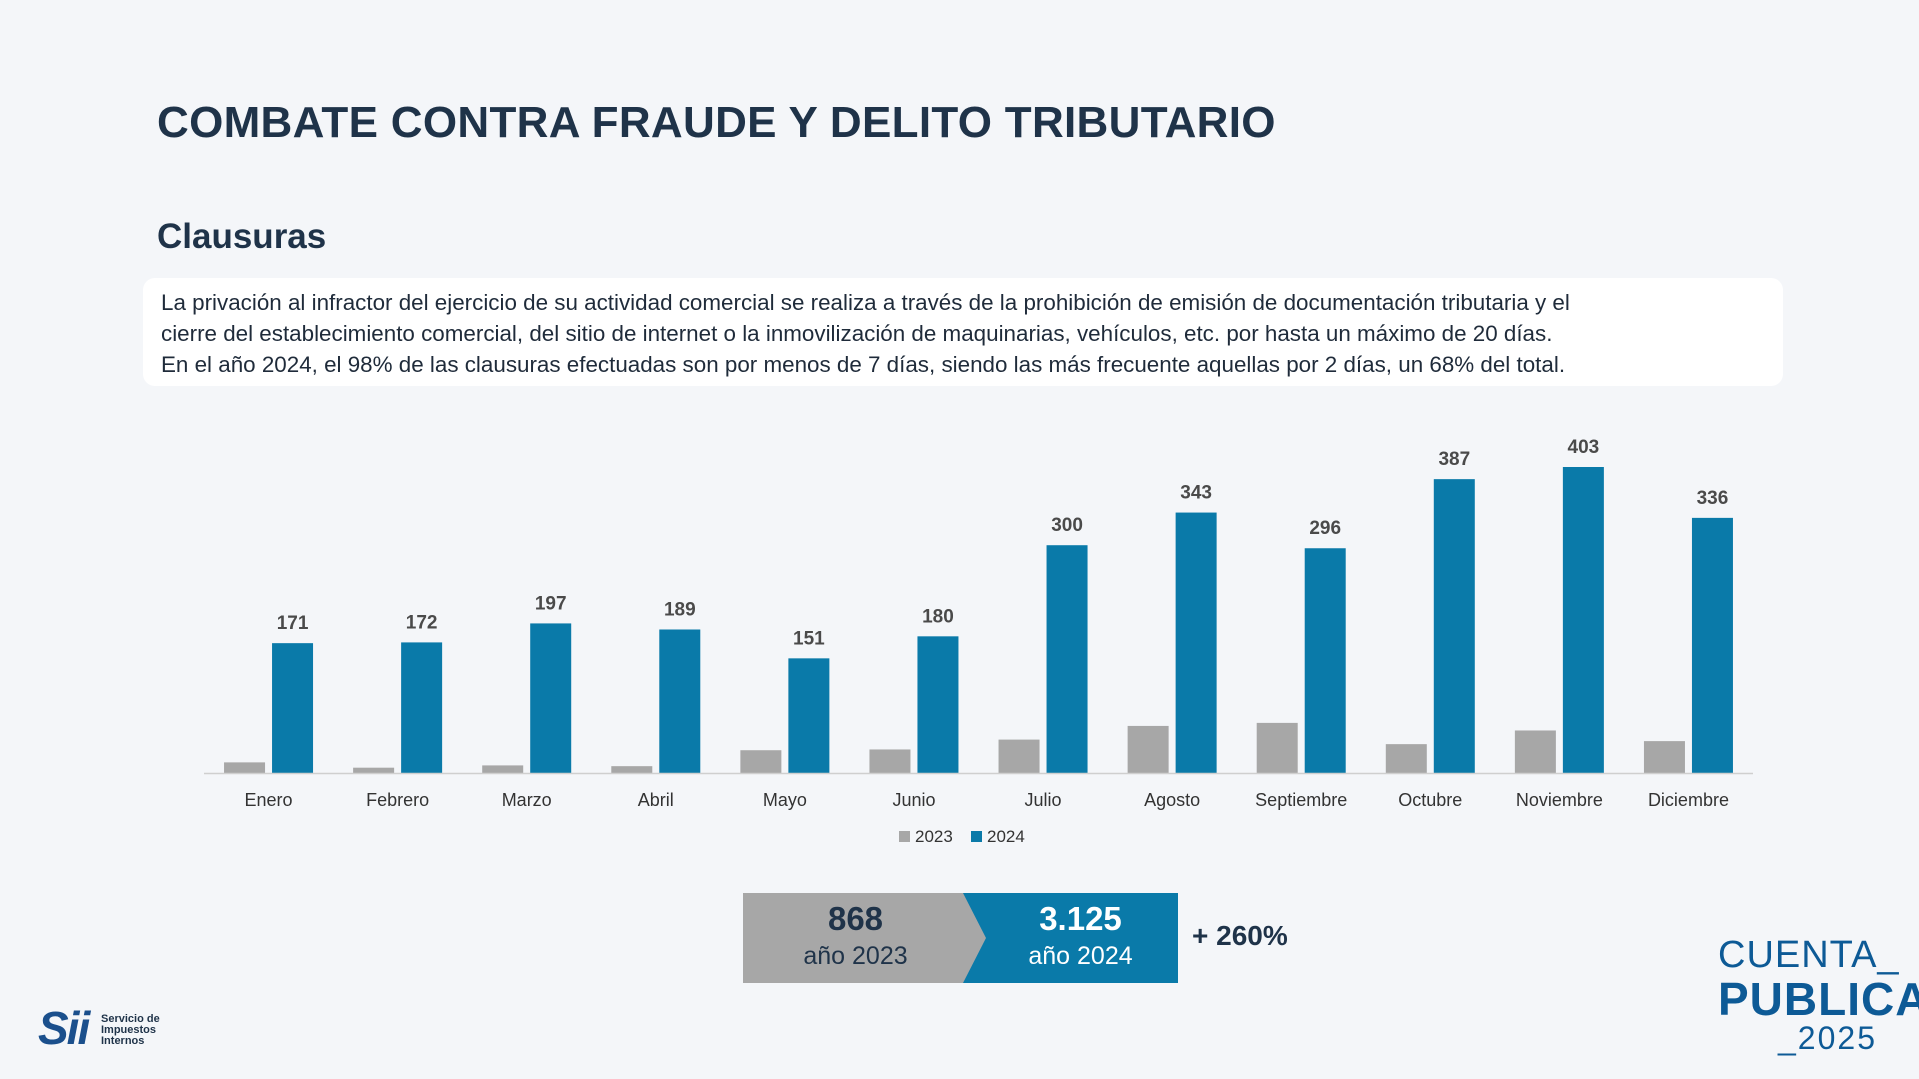 Image resolution: width=1919 pixels, height=1079 pixels. Describe the element at coordinates (64, 1028) in the screenshot. I see `sii-logo-mark: Sii` at that location.